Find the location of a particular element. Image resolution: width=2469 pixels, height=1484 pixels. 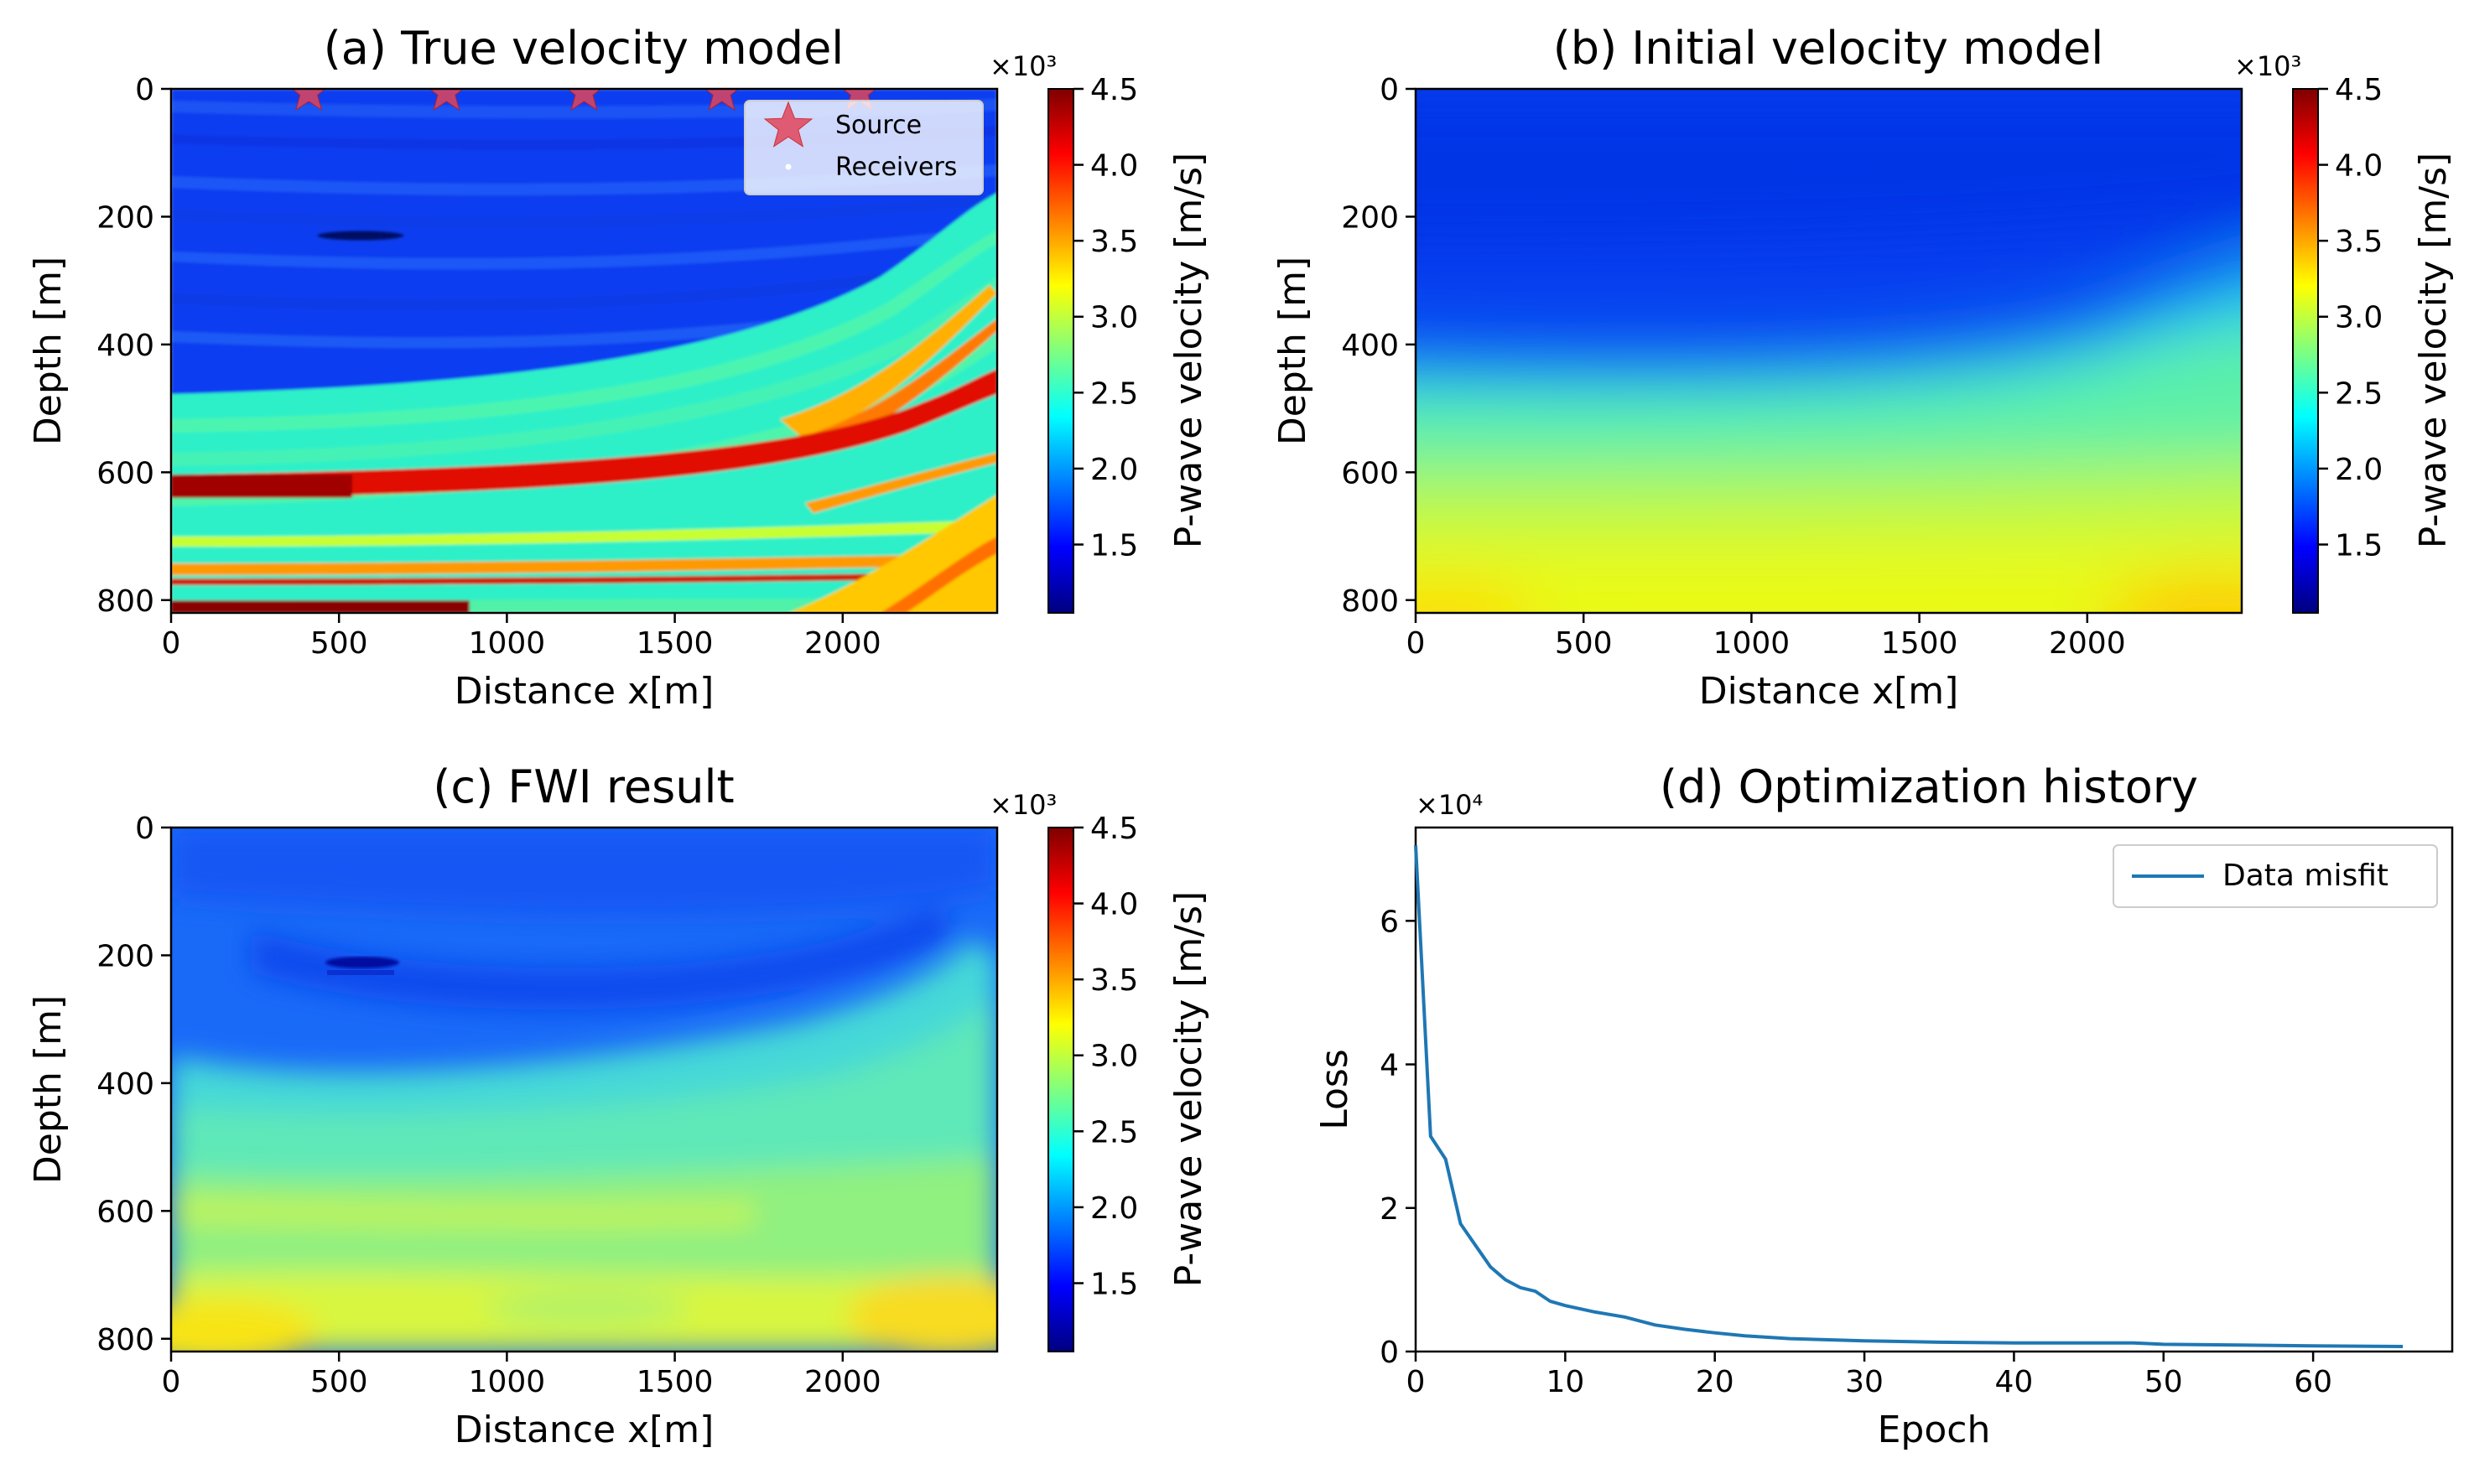

legend-source-label: Source is located at coordinates (878, 125).